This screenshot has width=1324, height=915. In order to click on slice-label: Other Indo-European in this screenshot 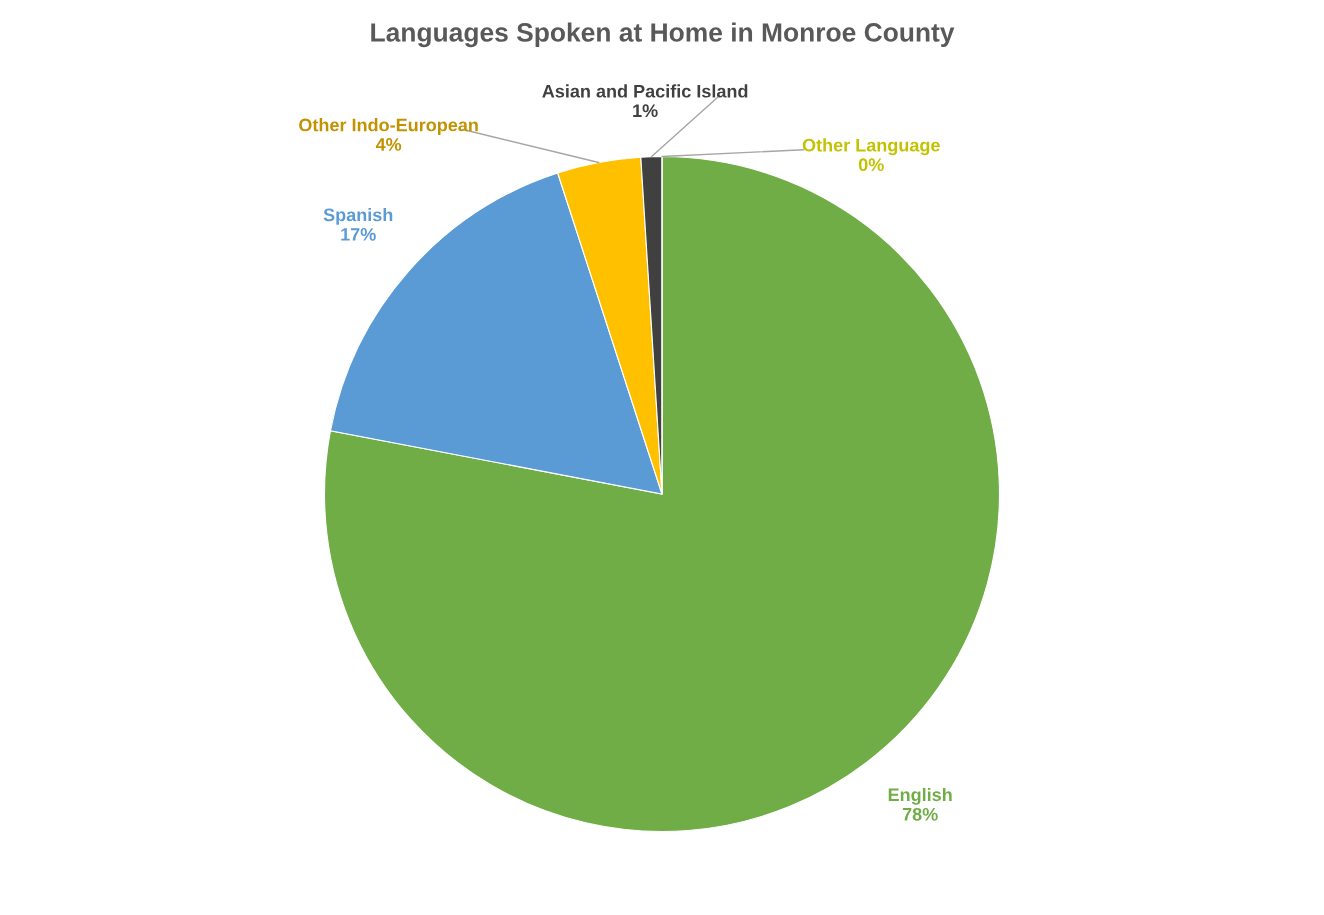, I will do `click(388, 126)`.